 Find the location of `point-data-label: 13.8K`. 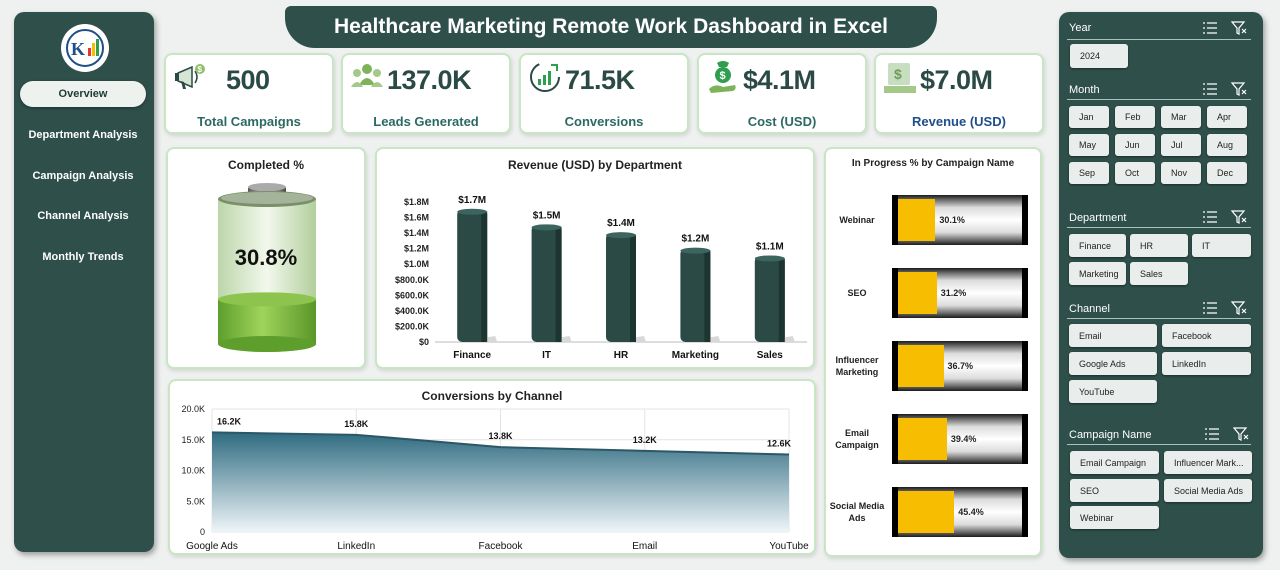

point-data-label: 13.8K is located at coordinates (500, 436).